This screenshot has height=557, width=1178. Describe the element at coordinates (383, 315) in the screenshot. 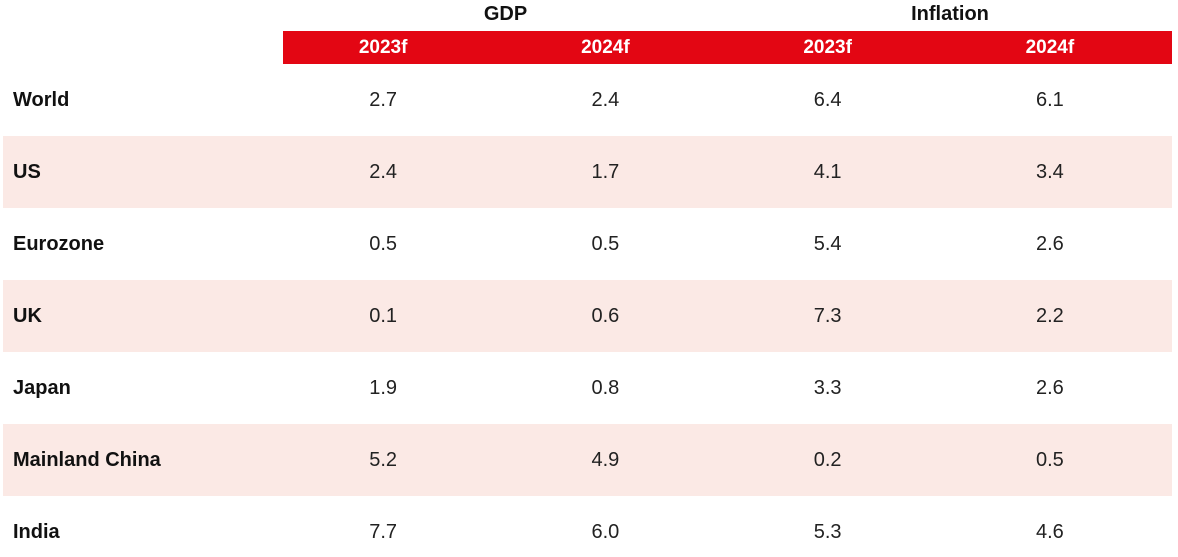

I see `table-cell: 0.1` at that location.